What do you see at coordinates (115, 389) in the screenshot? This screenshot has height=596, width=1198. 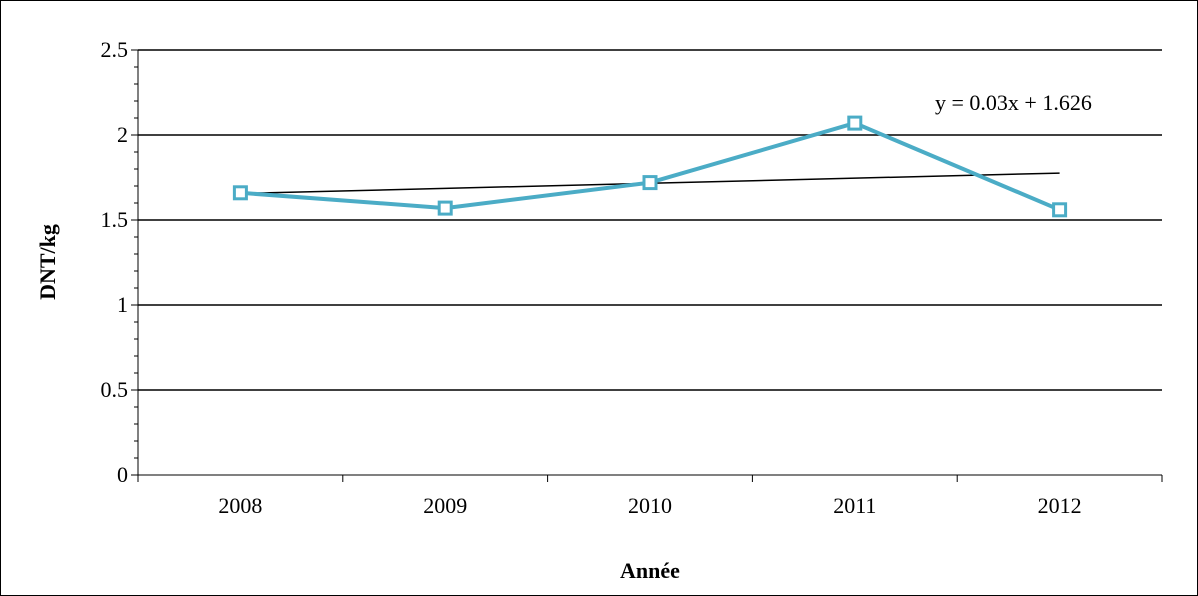 I see `y-tick-label: 0.5` at bounding box center [115, 389].